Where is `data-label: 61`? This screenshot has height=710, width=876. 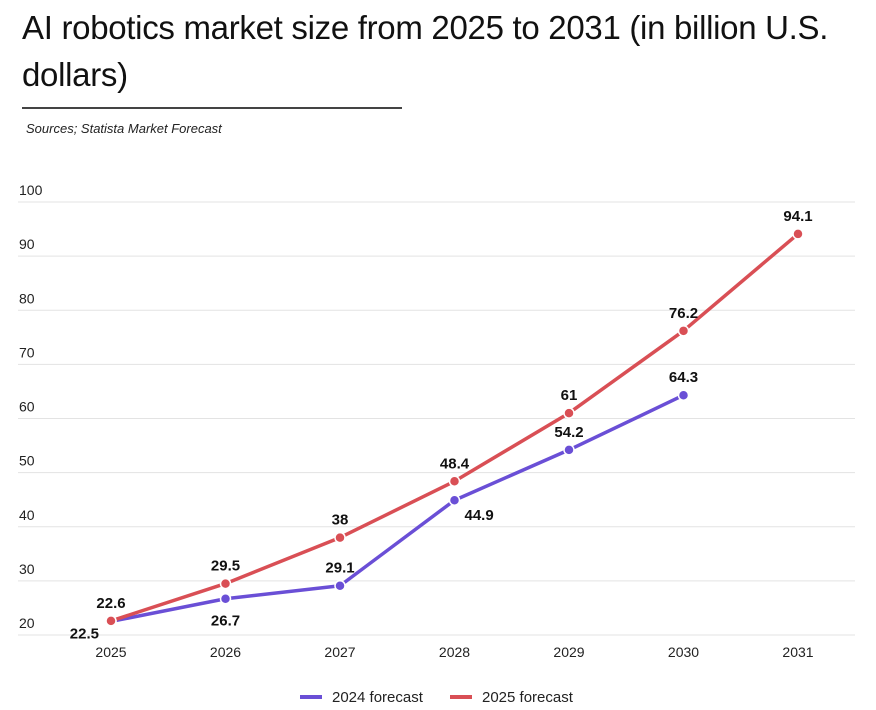 data-label: 61 is located at coordinates (569, 395).